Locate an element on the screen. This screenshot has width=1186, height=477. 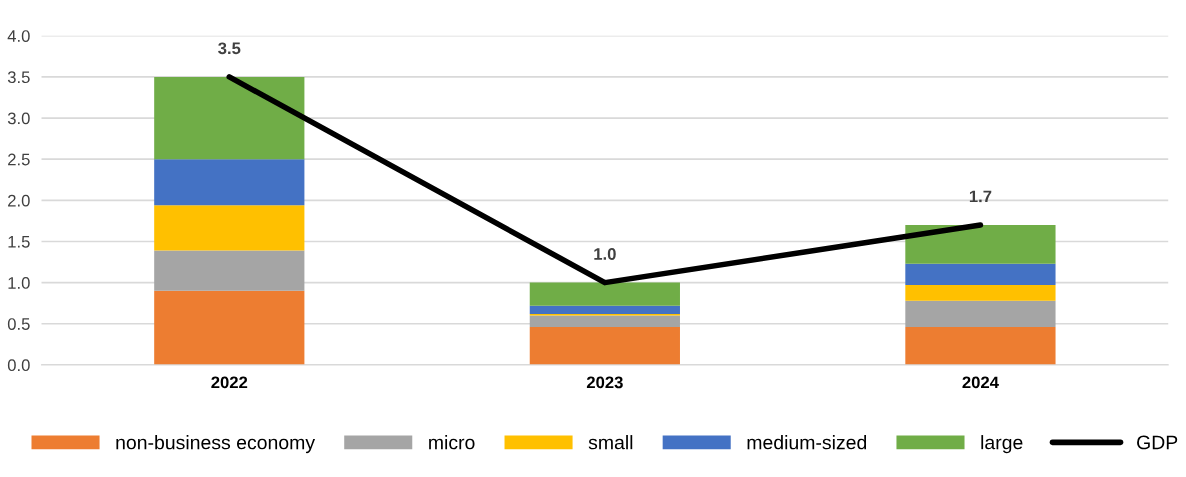
y-tick-label: 2.0 is located at coordinates (19, 200).